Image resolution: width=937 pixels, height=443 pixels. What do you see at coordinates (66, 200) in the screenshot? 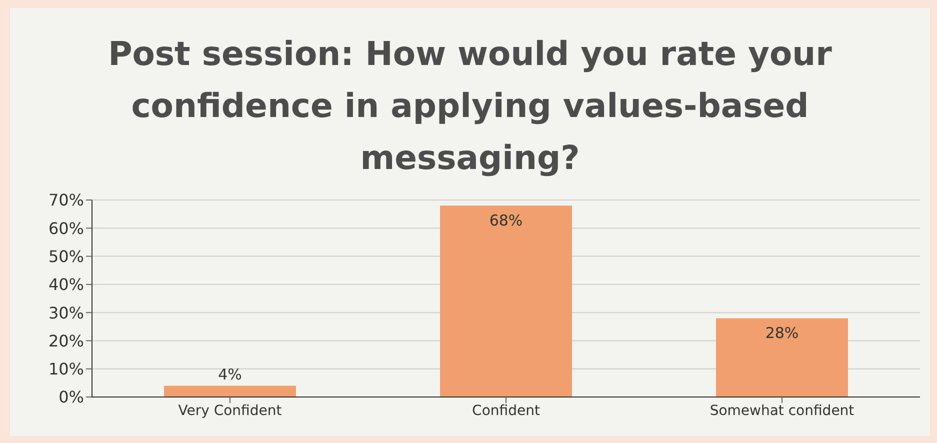
I see `y-tick-label: 70%` at bounding box center [66, 200].